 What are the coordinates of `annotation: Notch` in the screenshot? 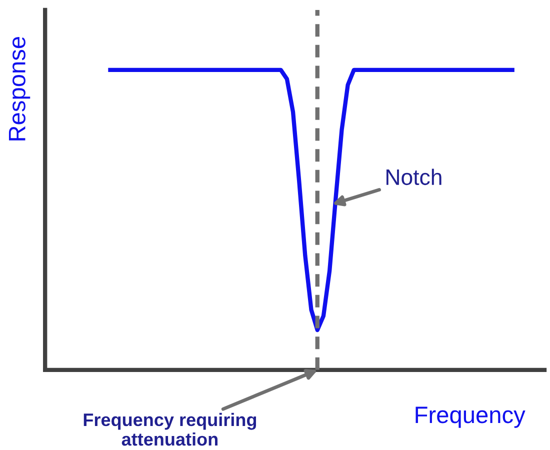 It's located at (414, 177).